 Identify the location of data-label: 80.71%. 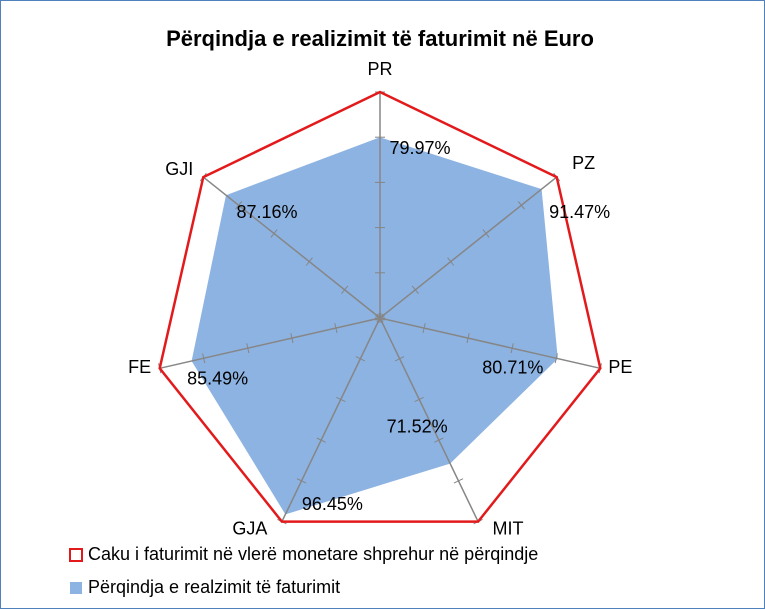
(512, 367).